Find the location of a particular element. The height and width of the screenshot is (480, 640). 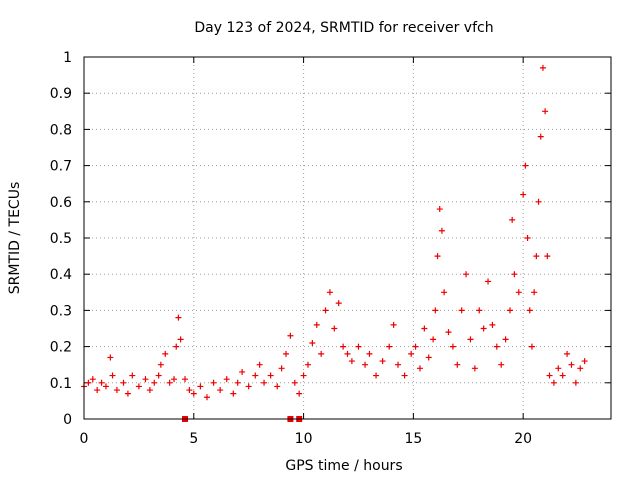

y-tick-label: 0.7 is located at coordinates (61, 167).